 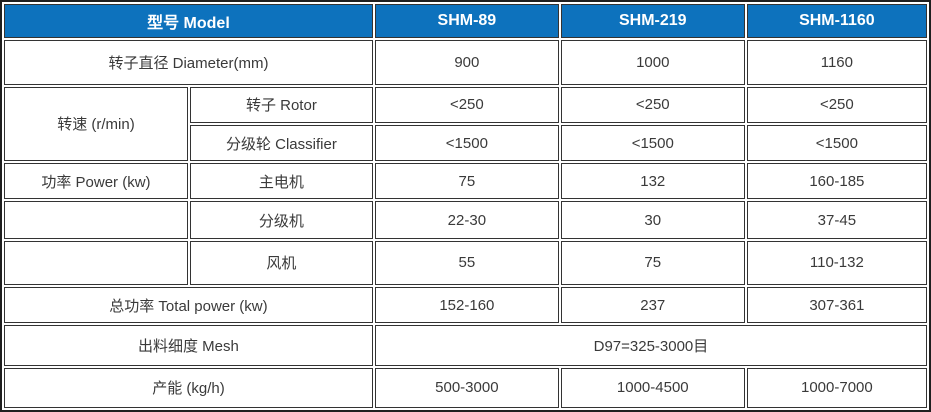 I want to click on speed-classifier-label: 分级轮 Classifier, so click(x=281, y=143).